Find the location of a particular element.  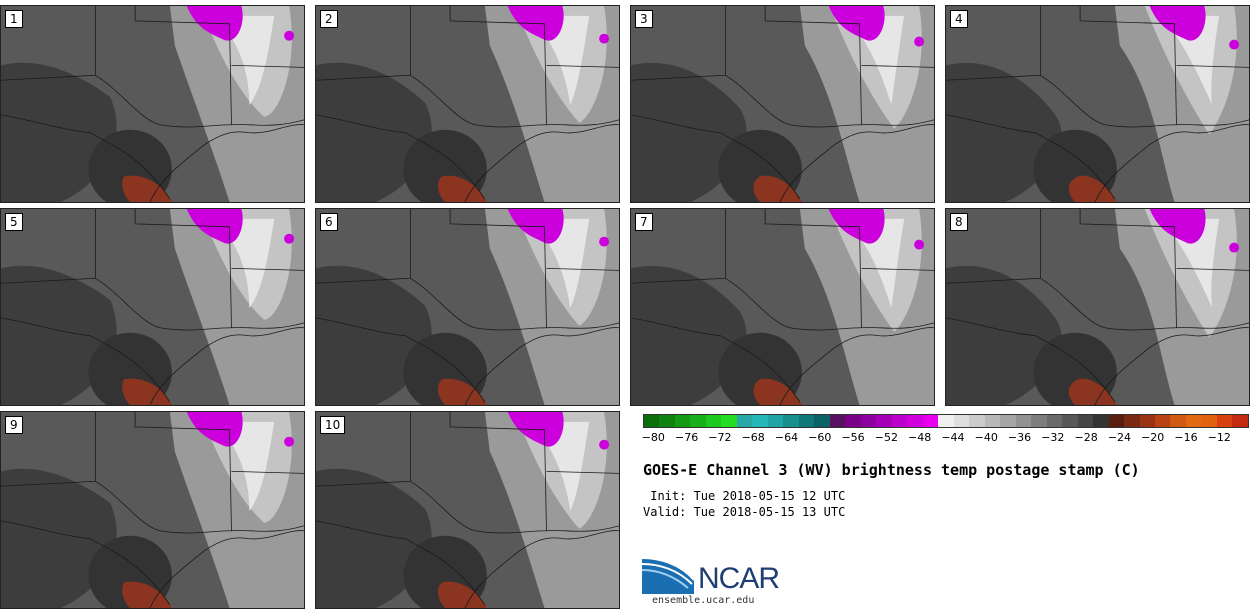

map-panel-5: 5 is located at coordinates (152, 307).